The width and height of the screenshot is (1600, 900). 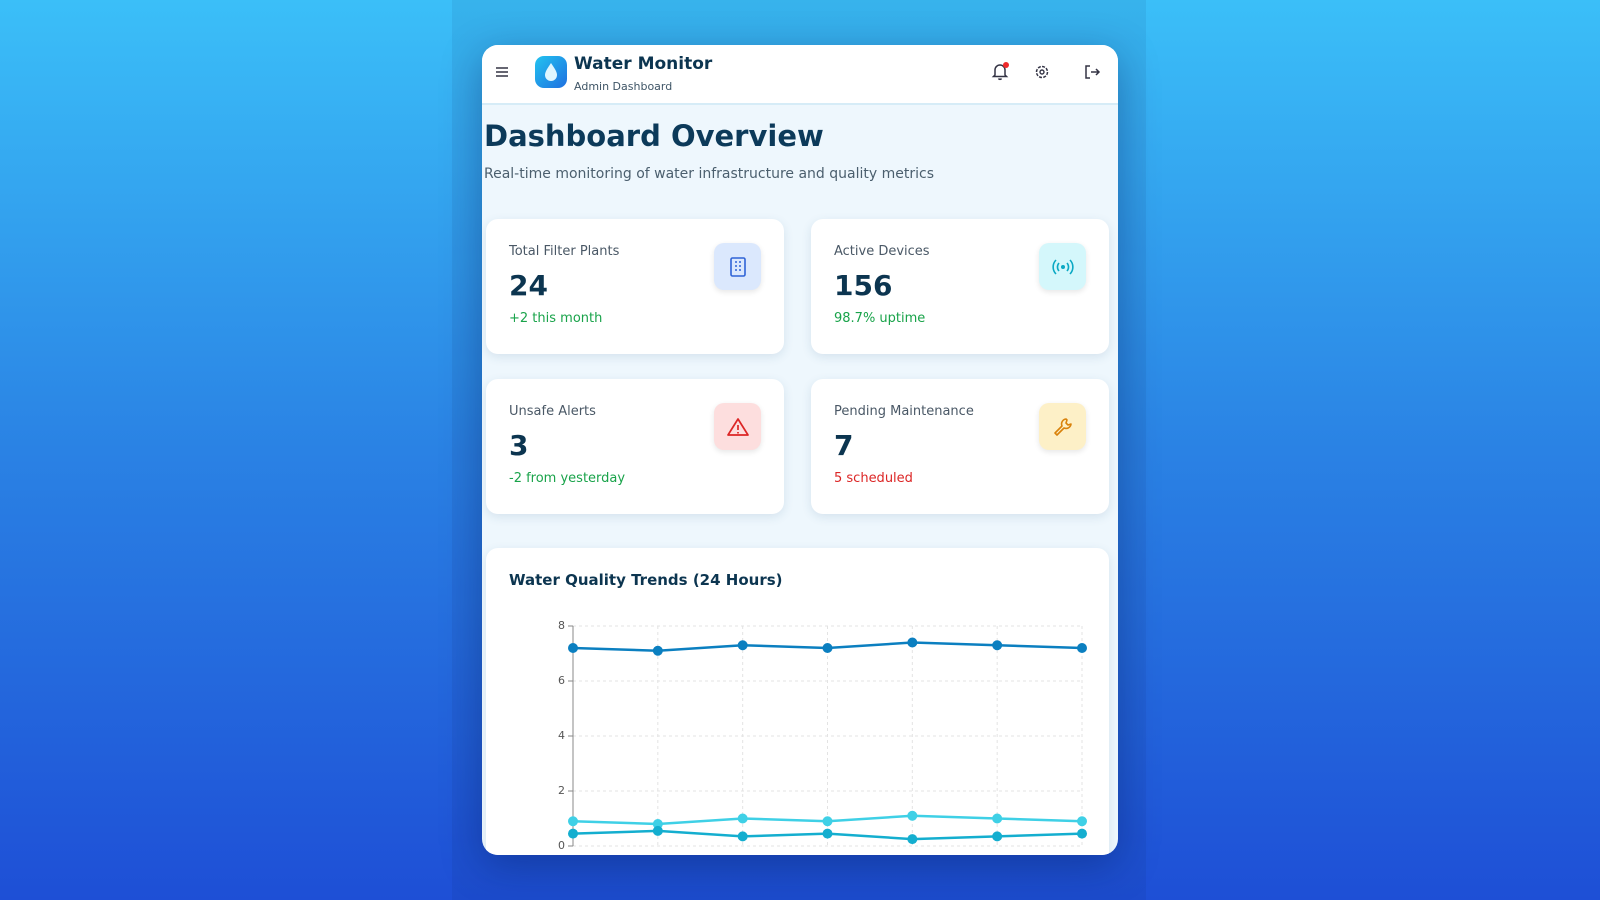 What do you see at coordinates (882, 251) in the screenshot?
I see `stat-label: Active Devices` at bounding box center [882, 251].